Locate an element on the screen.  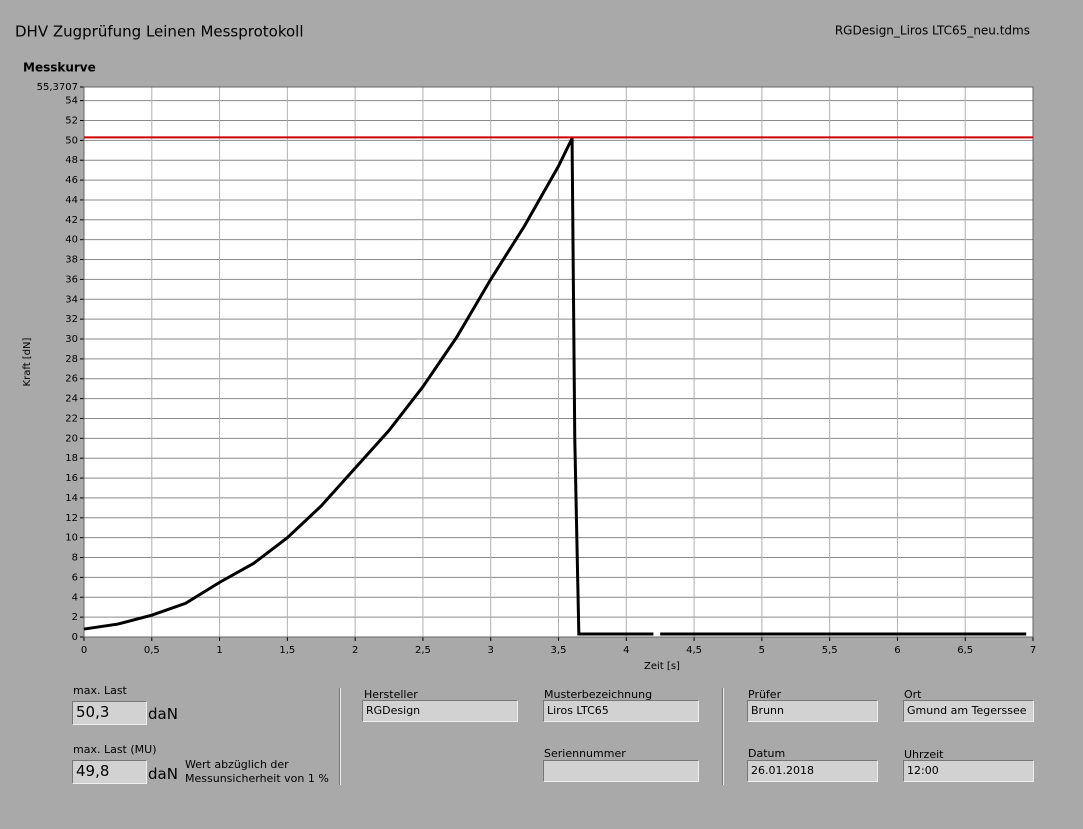
y-tick-label: 38 is located at coordinates (71, 260).